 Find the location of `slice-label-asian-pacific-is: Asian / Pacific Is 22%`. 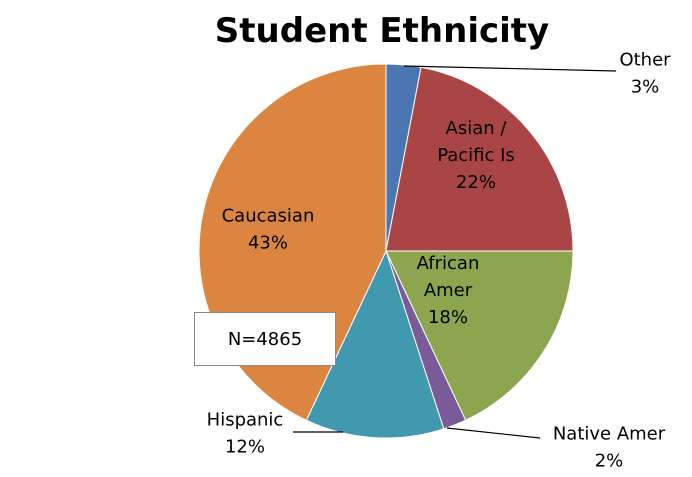

slice-label-asian-pacific-is: Asian / Pacific Is 22% is located at coordinates (476, 155).